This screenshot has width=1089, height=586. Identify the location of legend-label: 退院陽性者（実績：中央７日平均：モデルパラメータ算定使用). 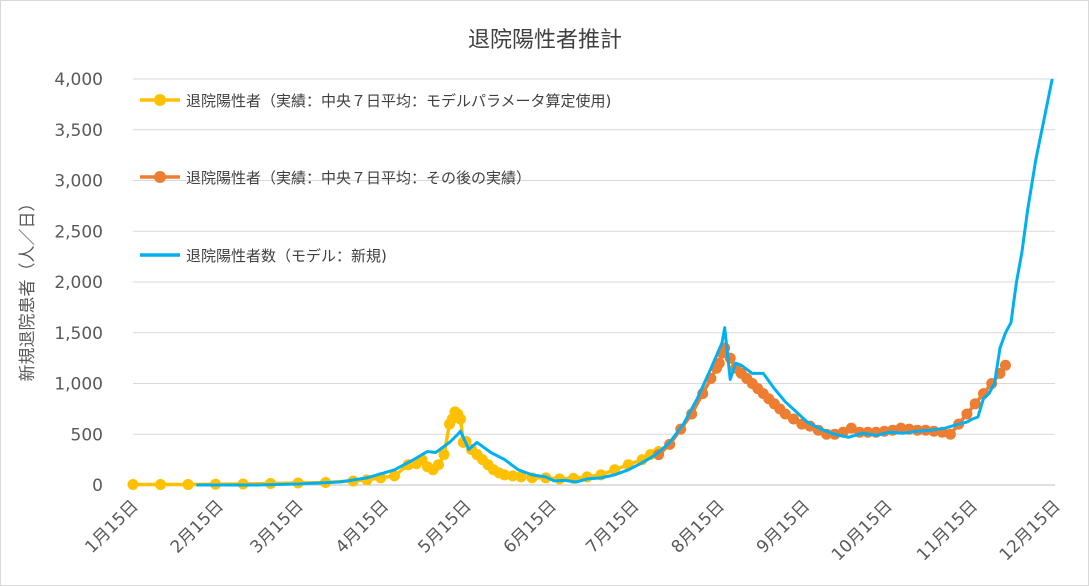
(398, 101).